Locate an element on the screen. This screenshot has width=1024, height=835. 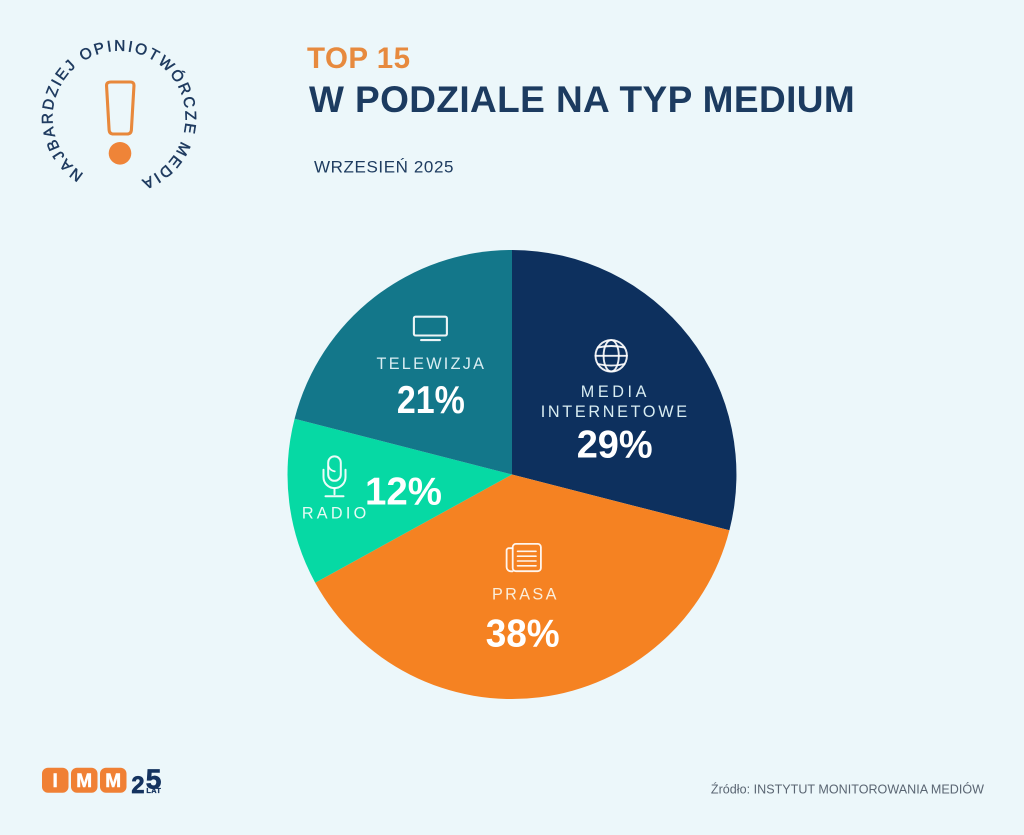
svg-text: TOP 15 is located at coordinates (359, 58).